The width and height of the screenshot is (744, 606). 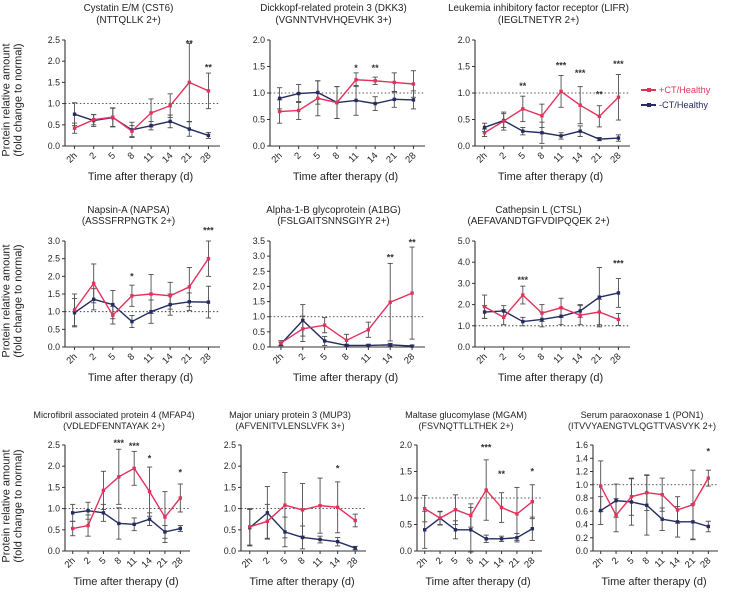 What do you see at coordinates (582, 458) in the screenshot?
I see `svg-text: 1.4` at bounding box center [582, 458].